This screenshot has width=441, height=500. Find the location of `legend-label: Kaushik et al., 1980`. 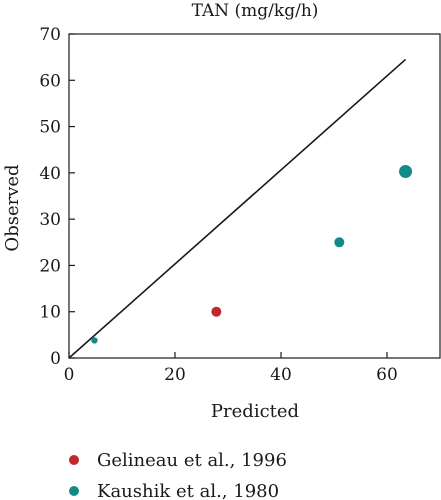

legend-label: Kaushik et al., 1980 is located at coordinates (188, 490).